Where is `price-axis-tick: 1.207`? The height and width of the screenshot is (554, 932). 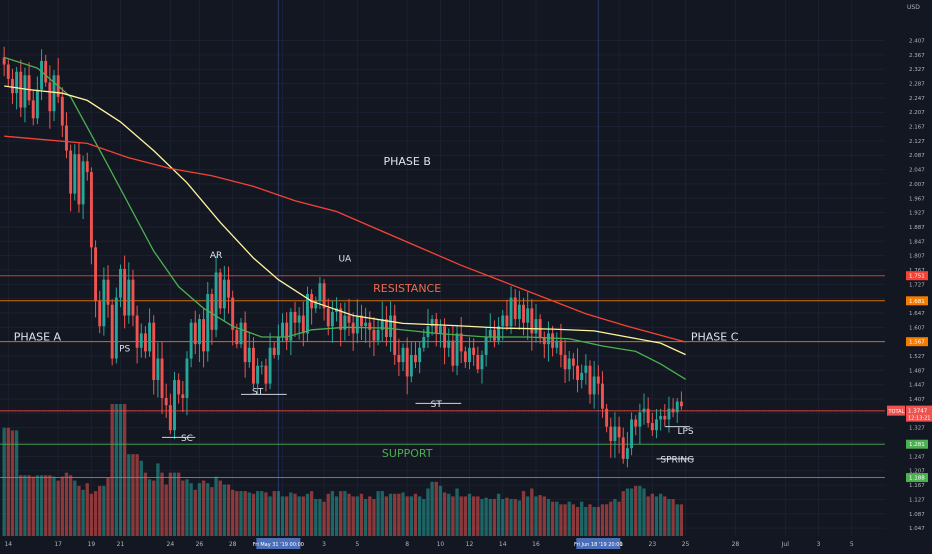 price-axis-tick: 1.207 is located at coordinates (917, 472).